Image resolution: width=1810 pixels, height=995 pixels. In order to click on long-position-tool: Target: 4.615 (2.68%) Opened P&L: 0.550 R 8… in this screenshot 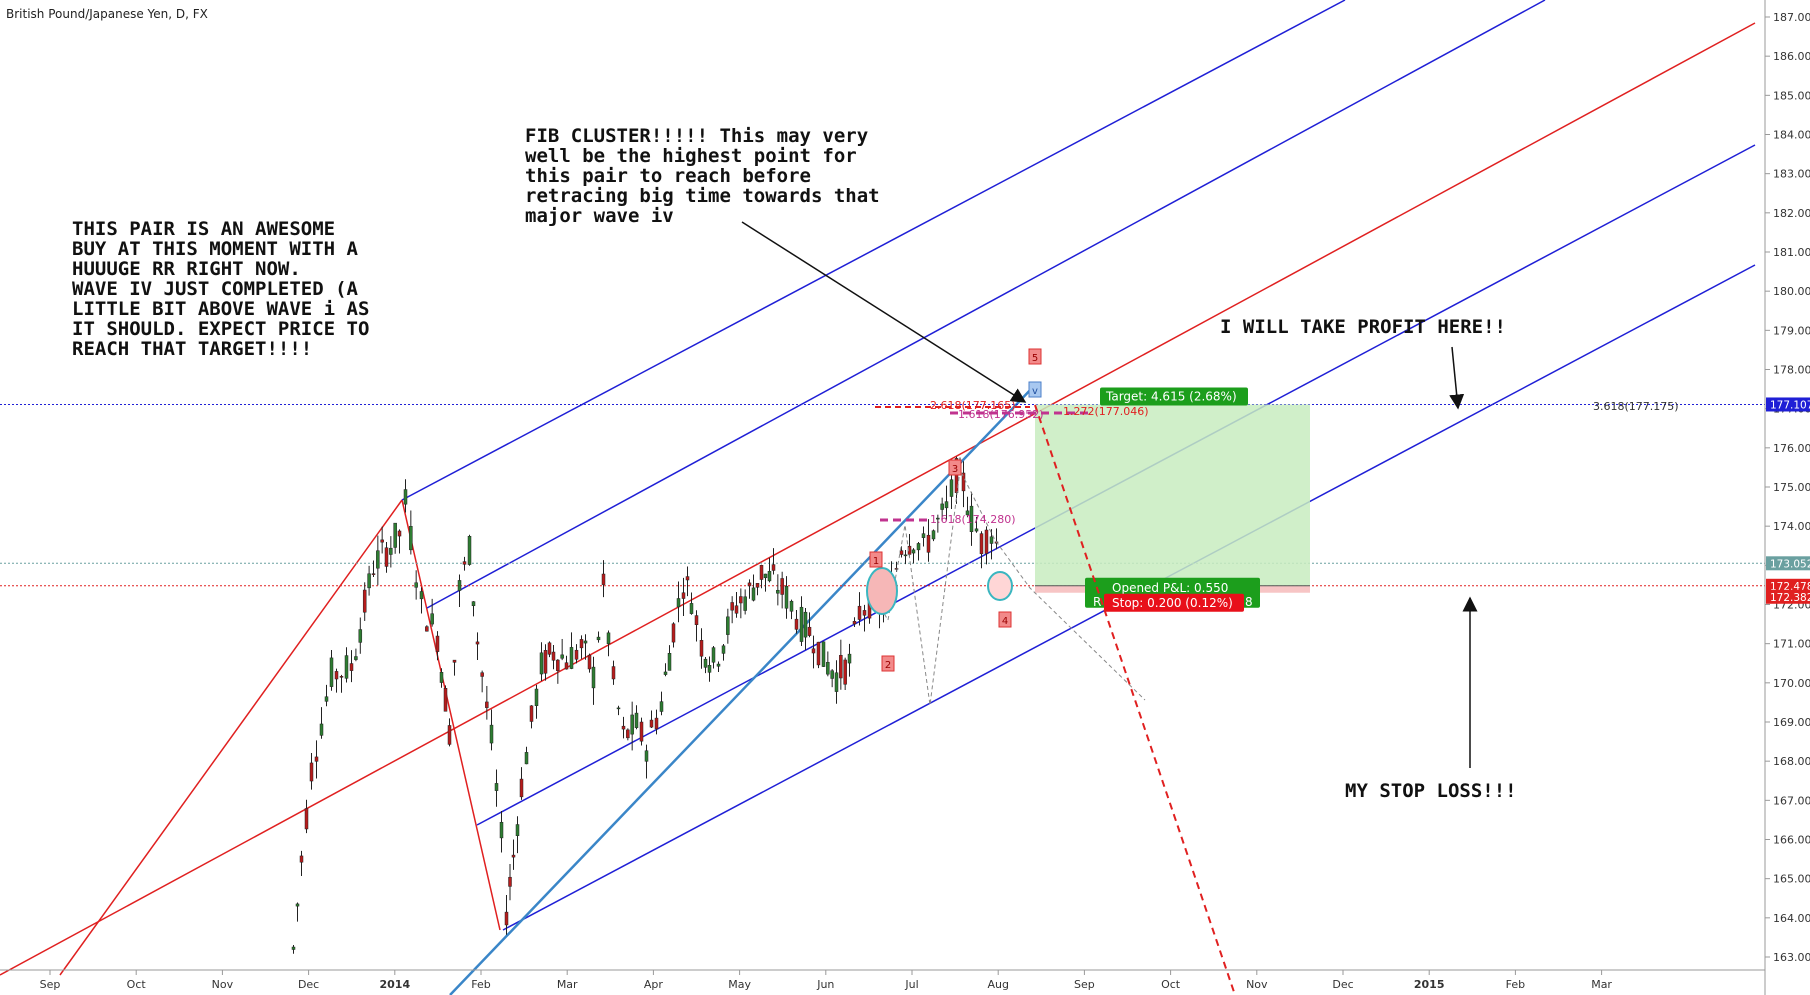, I will do `click(1172, 499)`.